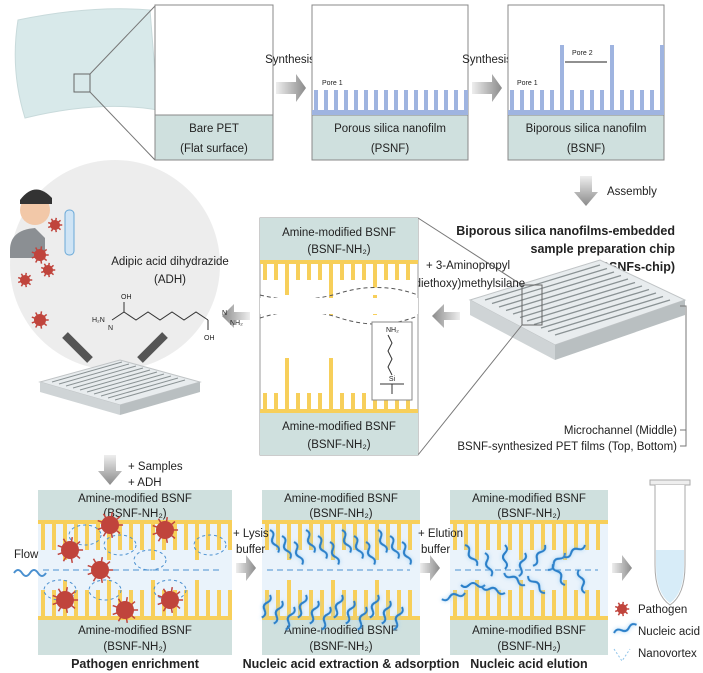 This screenshot has width=703, height=673. Describe the element at coordinates (470, 390) in the screenshot. I see `zoom-line` at that location.